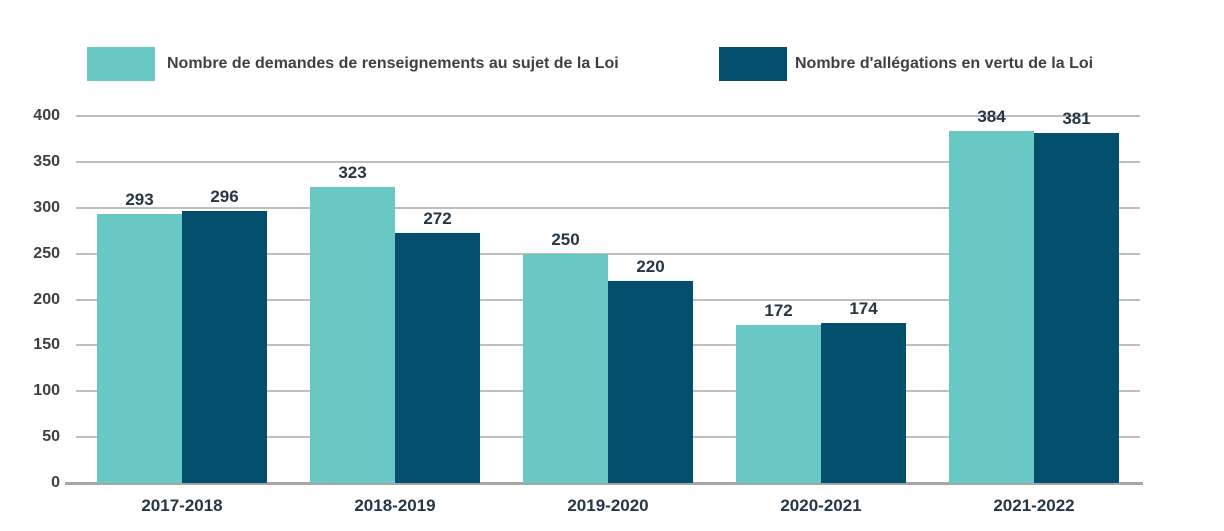 The height and width of the screenshot is (531, 1224). What do you see at coordinates (608, 505) in the screenshot?
I see `x-axis-category-label: 2019-2020` at bounding box center [608, 505].